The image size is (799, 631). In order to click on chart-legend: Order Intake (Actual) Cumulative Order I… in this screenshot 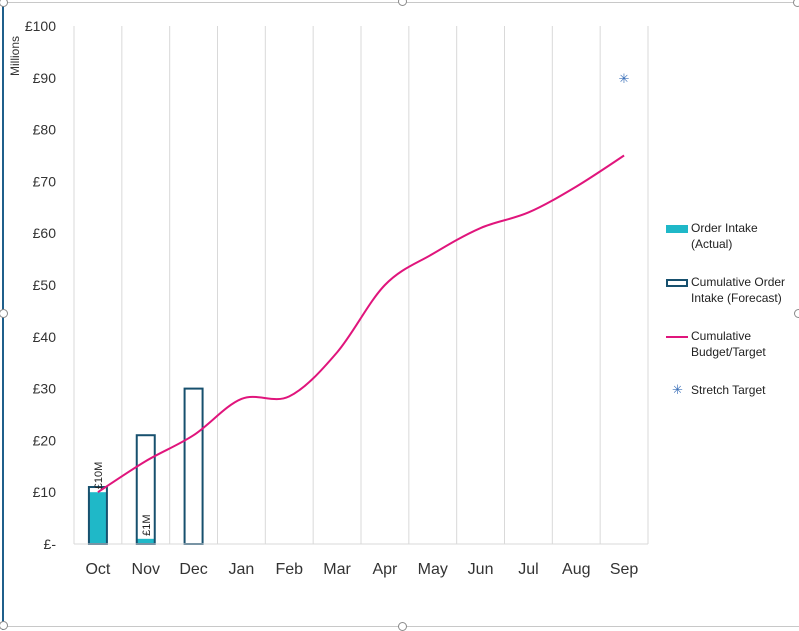, I will do `click(729, 328)`.